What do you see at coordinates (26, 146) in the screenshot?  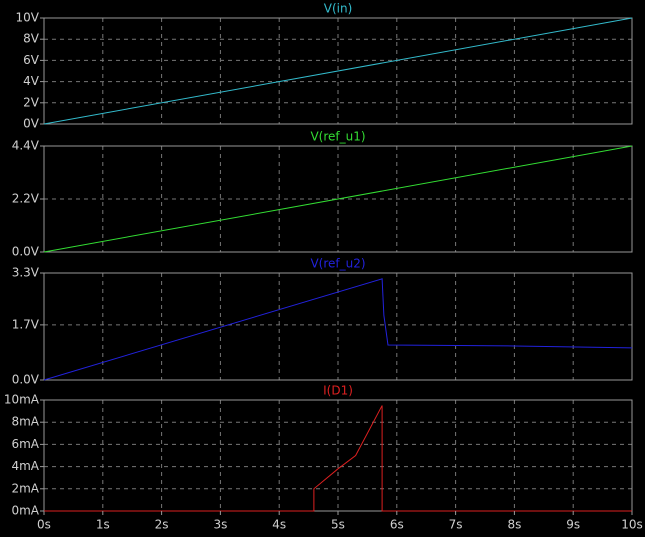 I see `y-tick-label: 4.4V` at bounding box center [26, 146].